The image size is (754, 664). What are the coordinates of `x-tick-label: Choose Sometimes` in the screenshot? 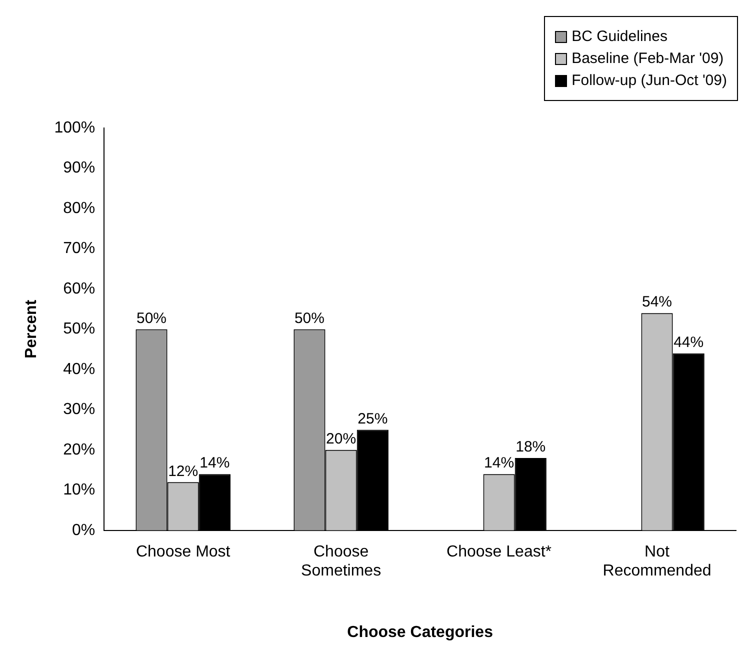 It's located at (341, 561).